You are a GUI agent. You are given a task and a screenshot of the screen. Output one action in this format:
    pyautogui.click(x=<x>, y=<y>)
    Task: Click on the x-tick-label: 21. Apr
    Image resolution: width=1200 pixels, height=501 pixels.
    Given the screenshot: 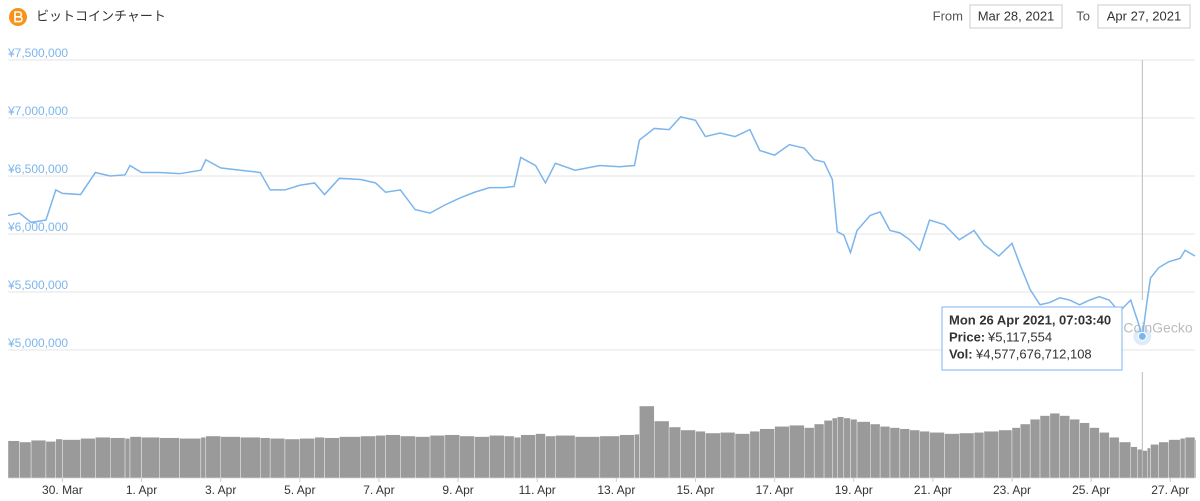 What is the action you would take?
    pyautogui.click(x=933, y=490)
    